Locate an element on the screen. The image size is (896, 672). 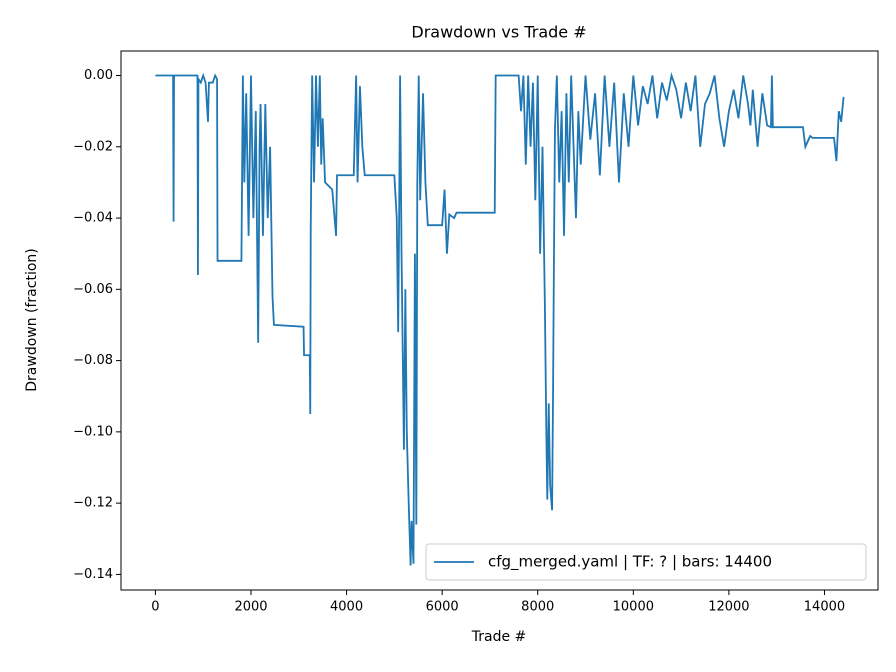
y-tick-label: 0.00 is located at coordinates (98, 75).